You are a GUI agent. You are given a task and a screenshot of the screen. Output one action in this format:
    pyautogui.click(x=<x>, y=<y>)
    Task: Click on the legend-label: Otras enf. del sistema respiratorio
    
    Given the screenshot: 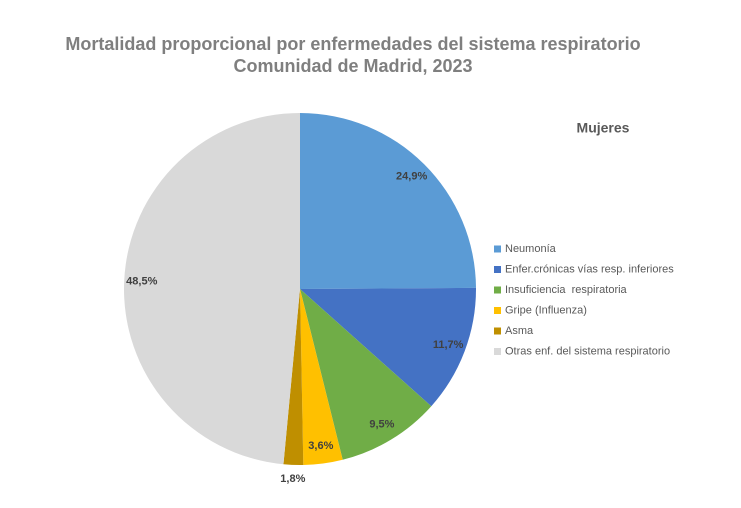 What is the action you would take?
    pyautogui.click(x=587, y=351)
    